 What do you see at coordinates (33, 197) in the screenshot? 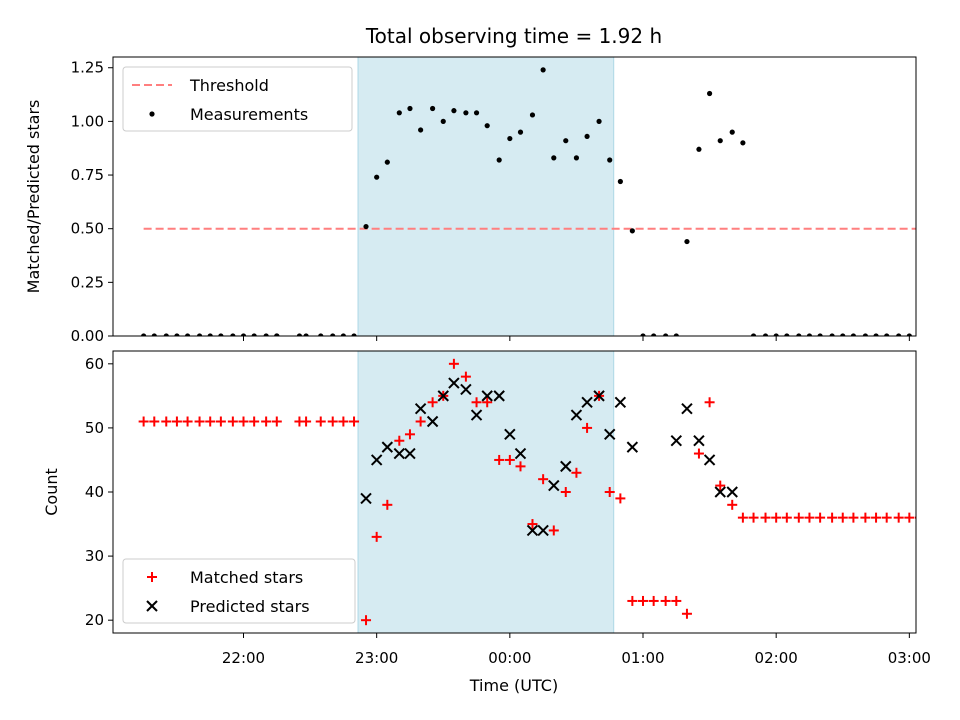
I see `y-axis-label: Matched/Predicted stars` at bounding box center [33, 197].